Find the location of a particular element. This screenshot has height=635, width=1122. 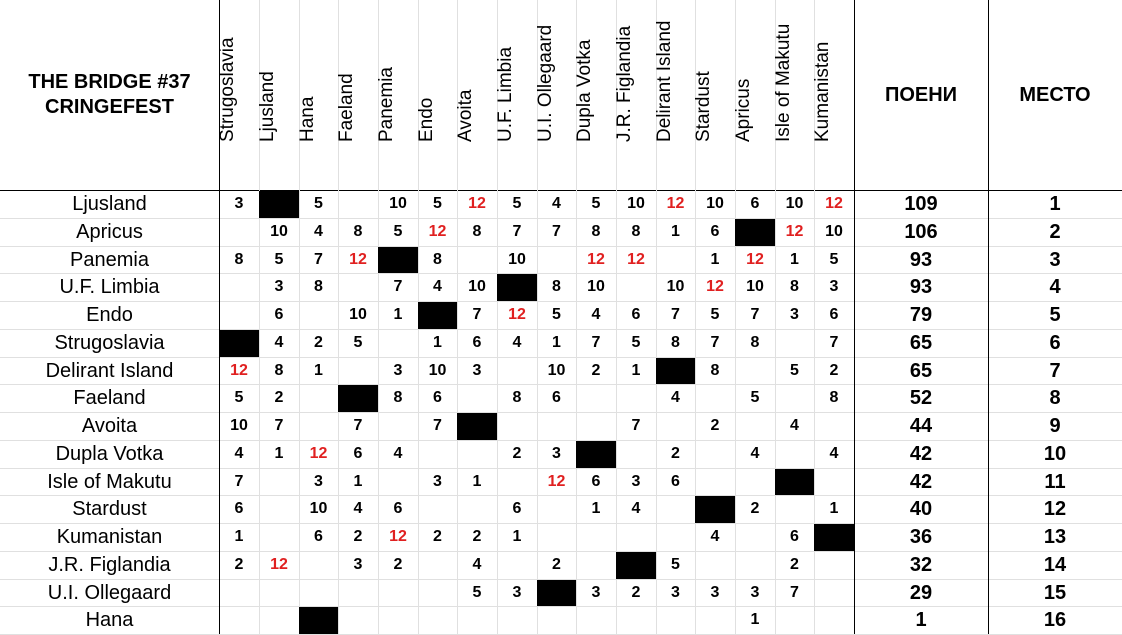

column-header-label: Kumanistan is located at coordinates (822, 91).